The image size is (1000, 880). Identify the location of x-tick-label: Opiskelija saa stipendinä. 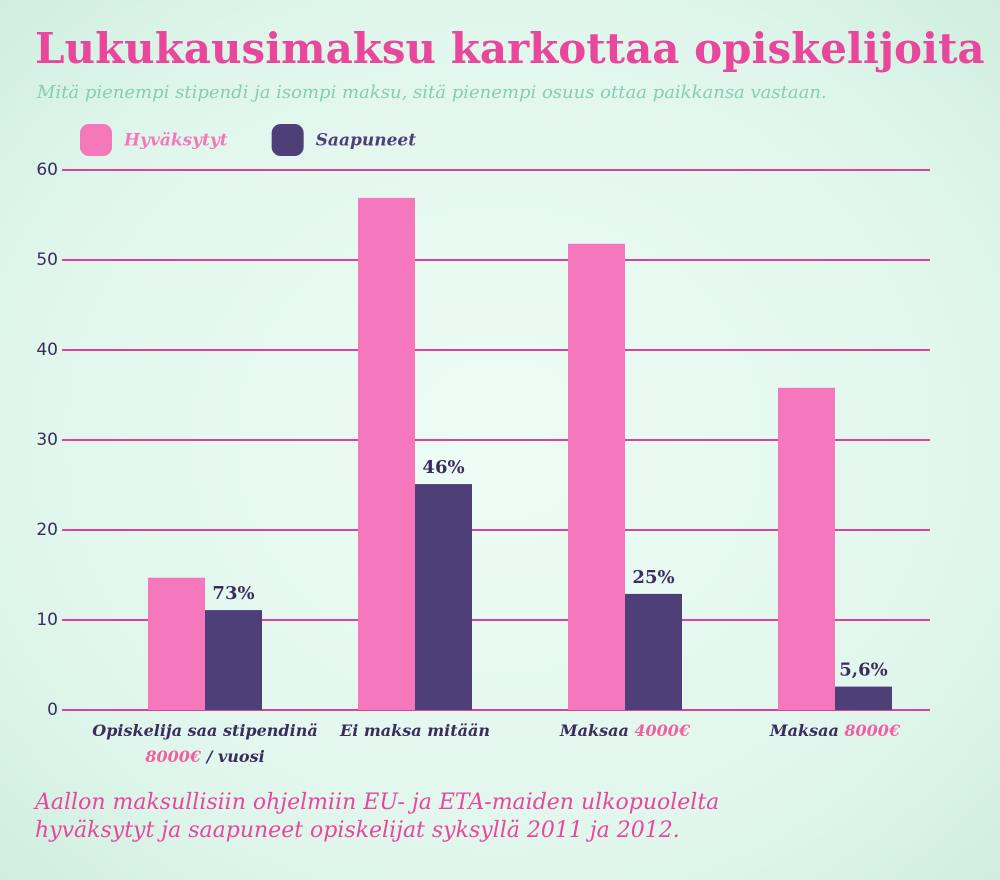
(204, 730).